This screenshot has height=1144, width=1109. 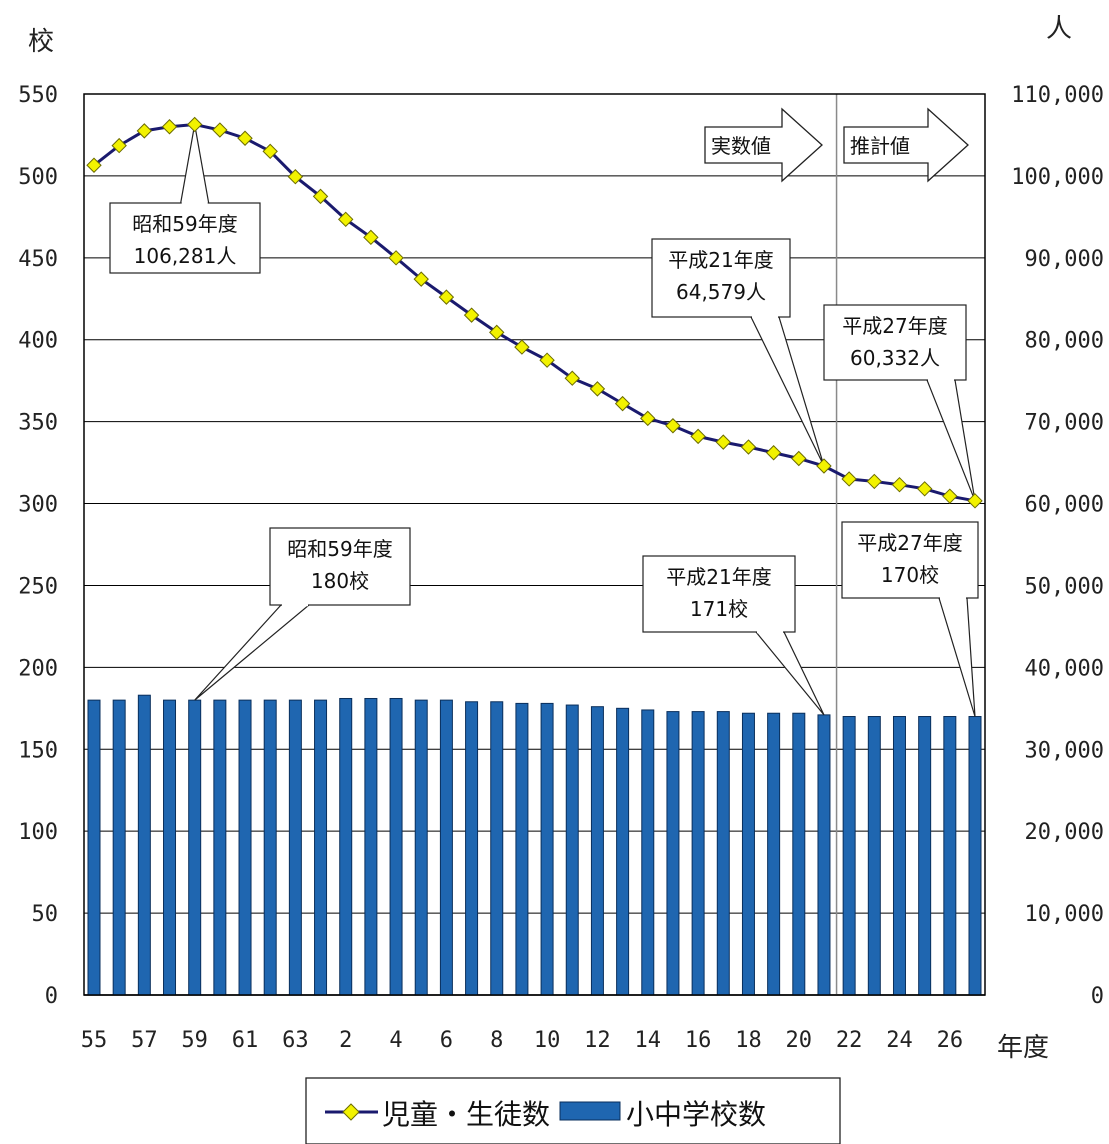 What do you see at coordinates (38, 586) in the screenshot?
I see `y-left-tick: 250` at bounding box center [38, 586].